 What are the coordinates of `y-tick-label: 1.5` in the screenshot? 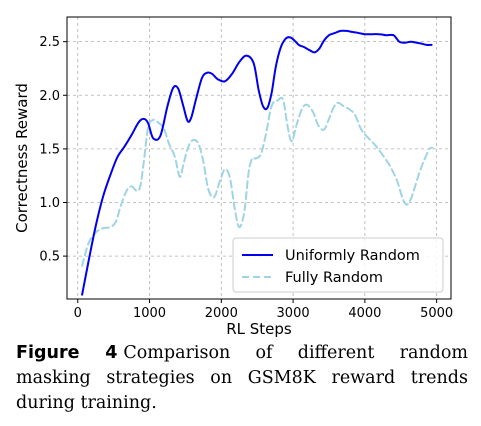 It's located at (49, 149).